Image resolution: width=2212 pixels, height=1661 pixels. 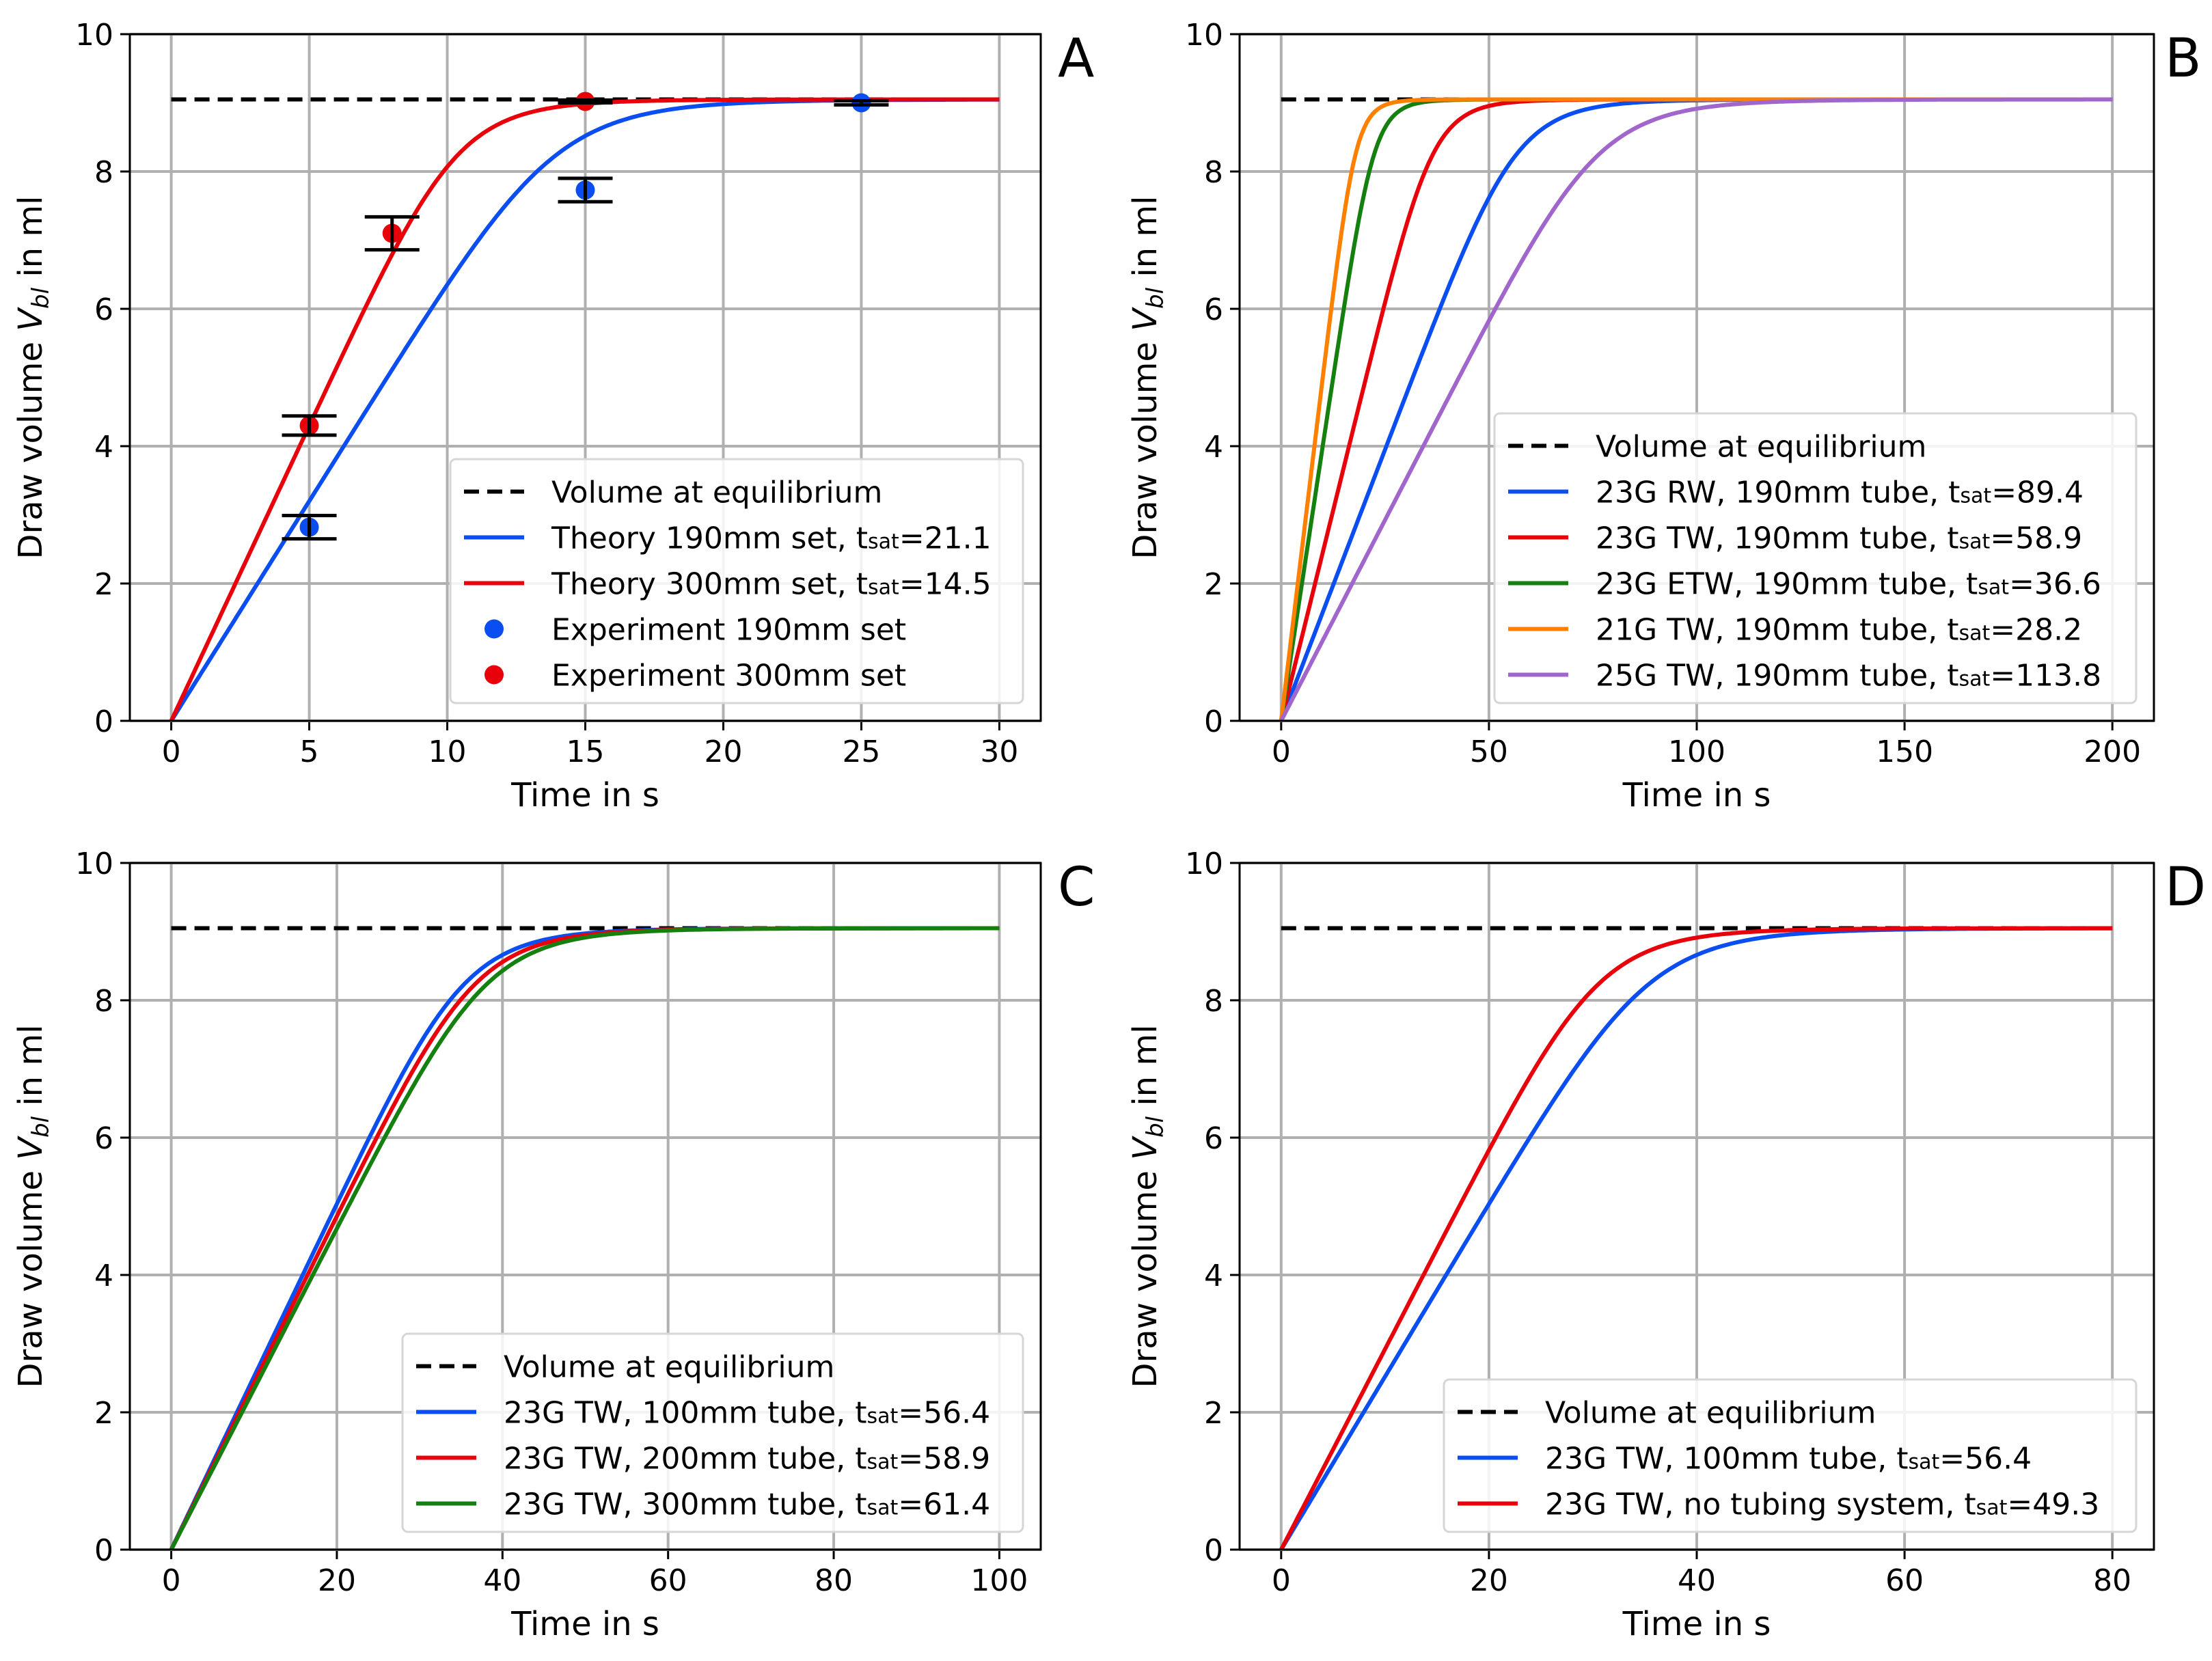 I want to click on legend-label-text: 23G TW, 100mm tube, t, so click(x=1727, y=1459).